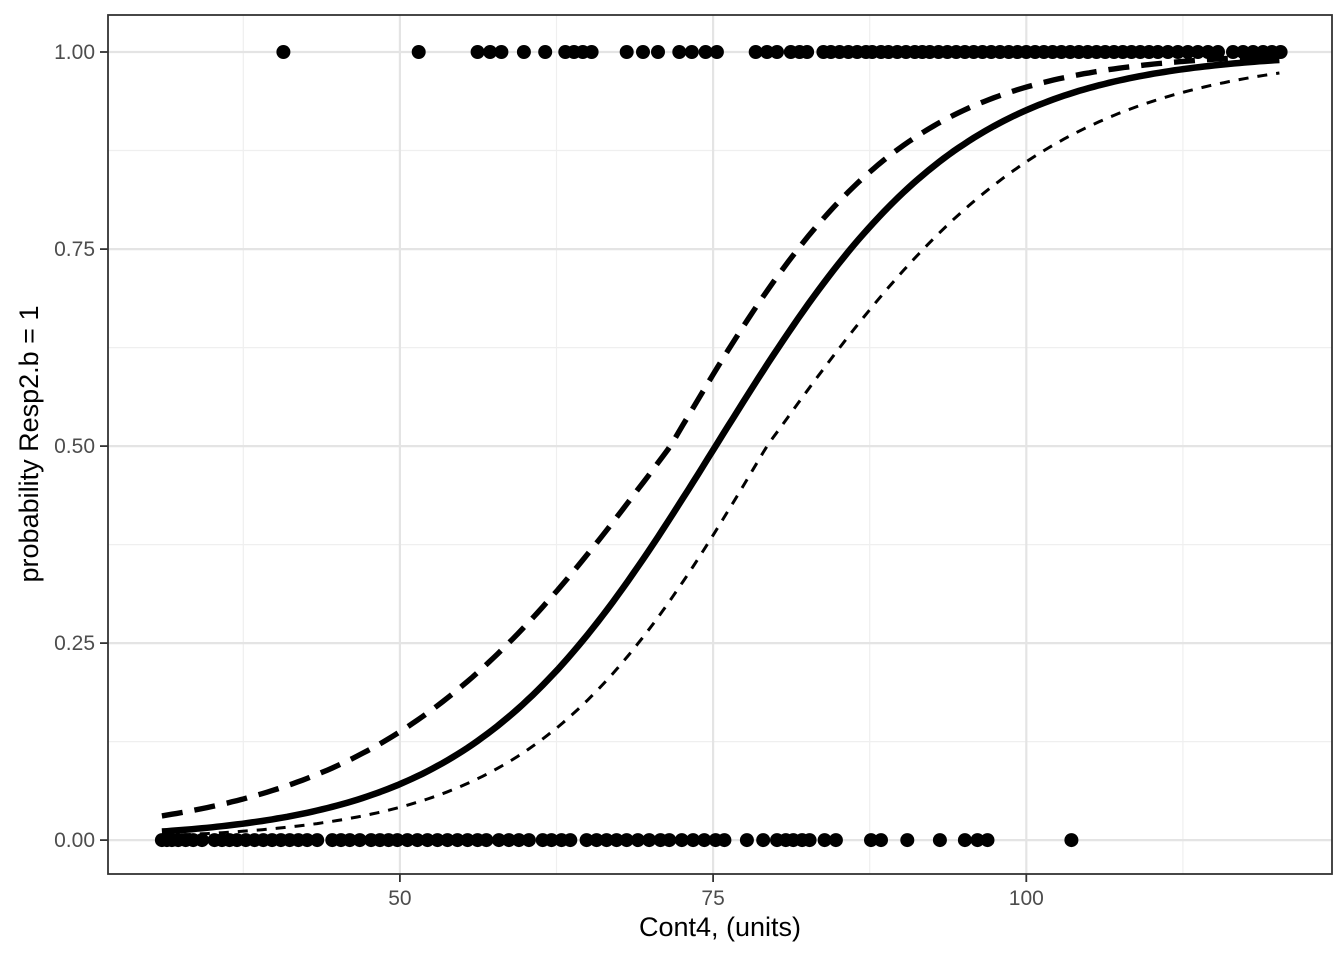 The image size is (1344, 960). What do you see at coordinates (720, 927) in the screenshot?
I see `x-axis-title: Cont4, (units)` at bounding box center [720, 927].